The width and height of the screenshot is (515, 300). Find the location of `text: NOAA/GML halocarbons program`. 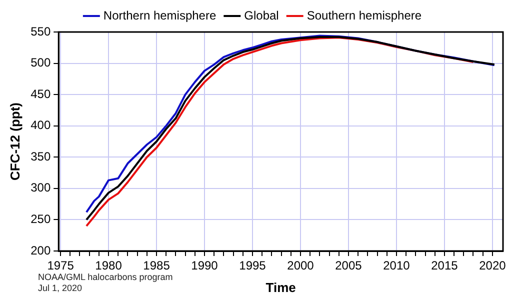

text: NOAA/GML halocarbons program is located at coordinates (105, 277).